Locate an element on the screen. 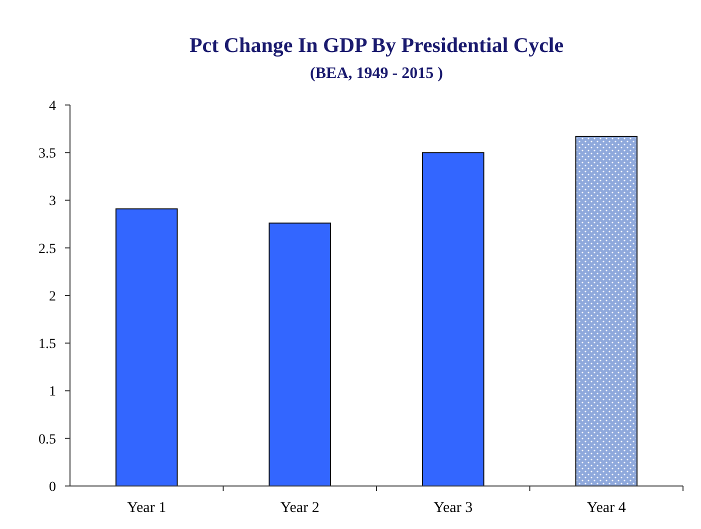 This screenshot has width=701, height=529. y-tick-label: 2 is located at coordinates (52, 296).